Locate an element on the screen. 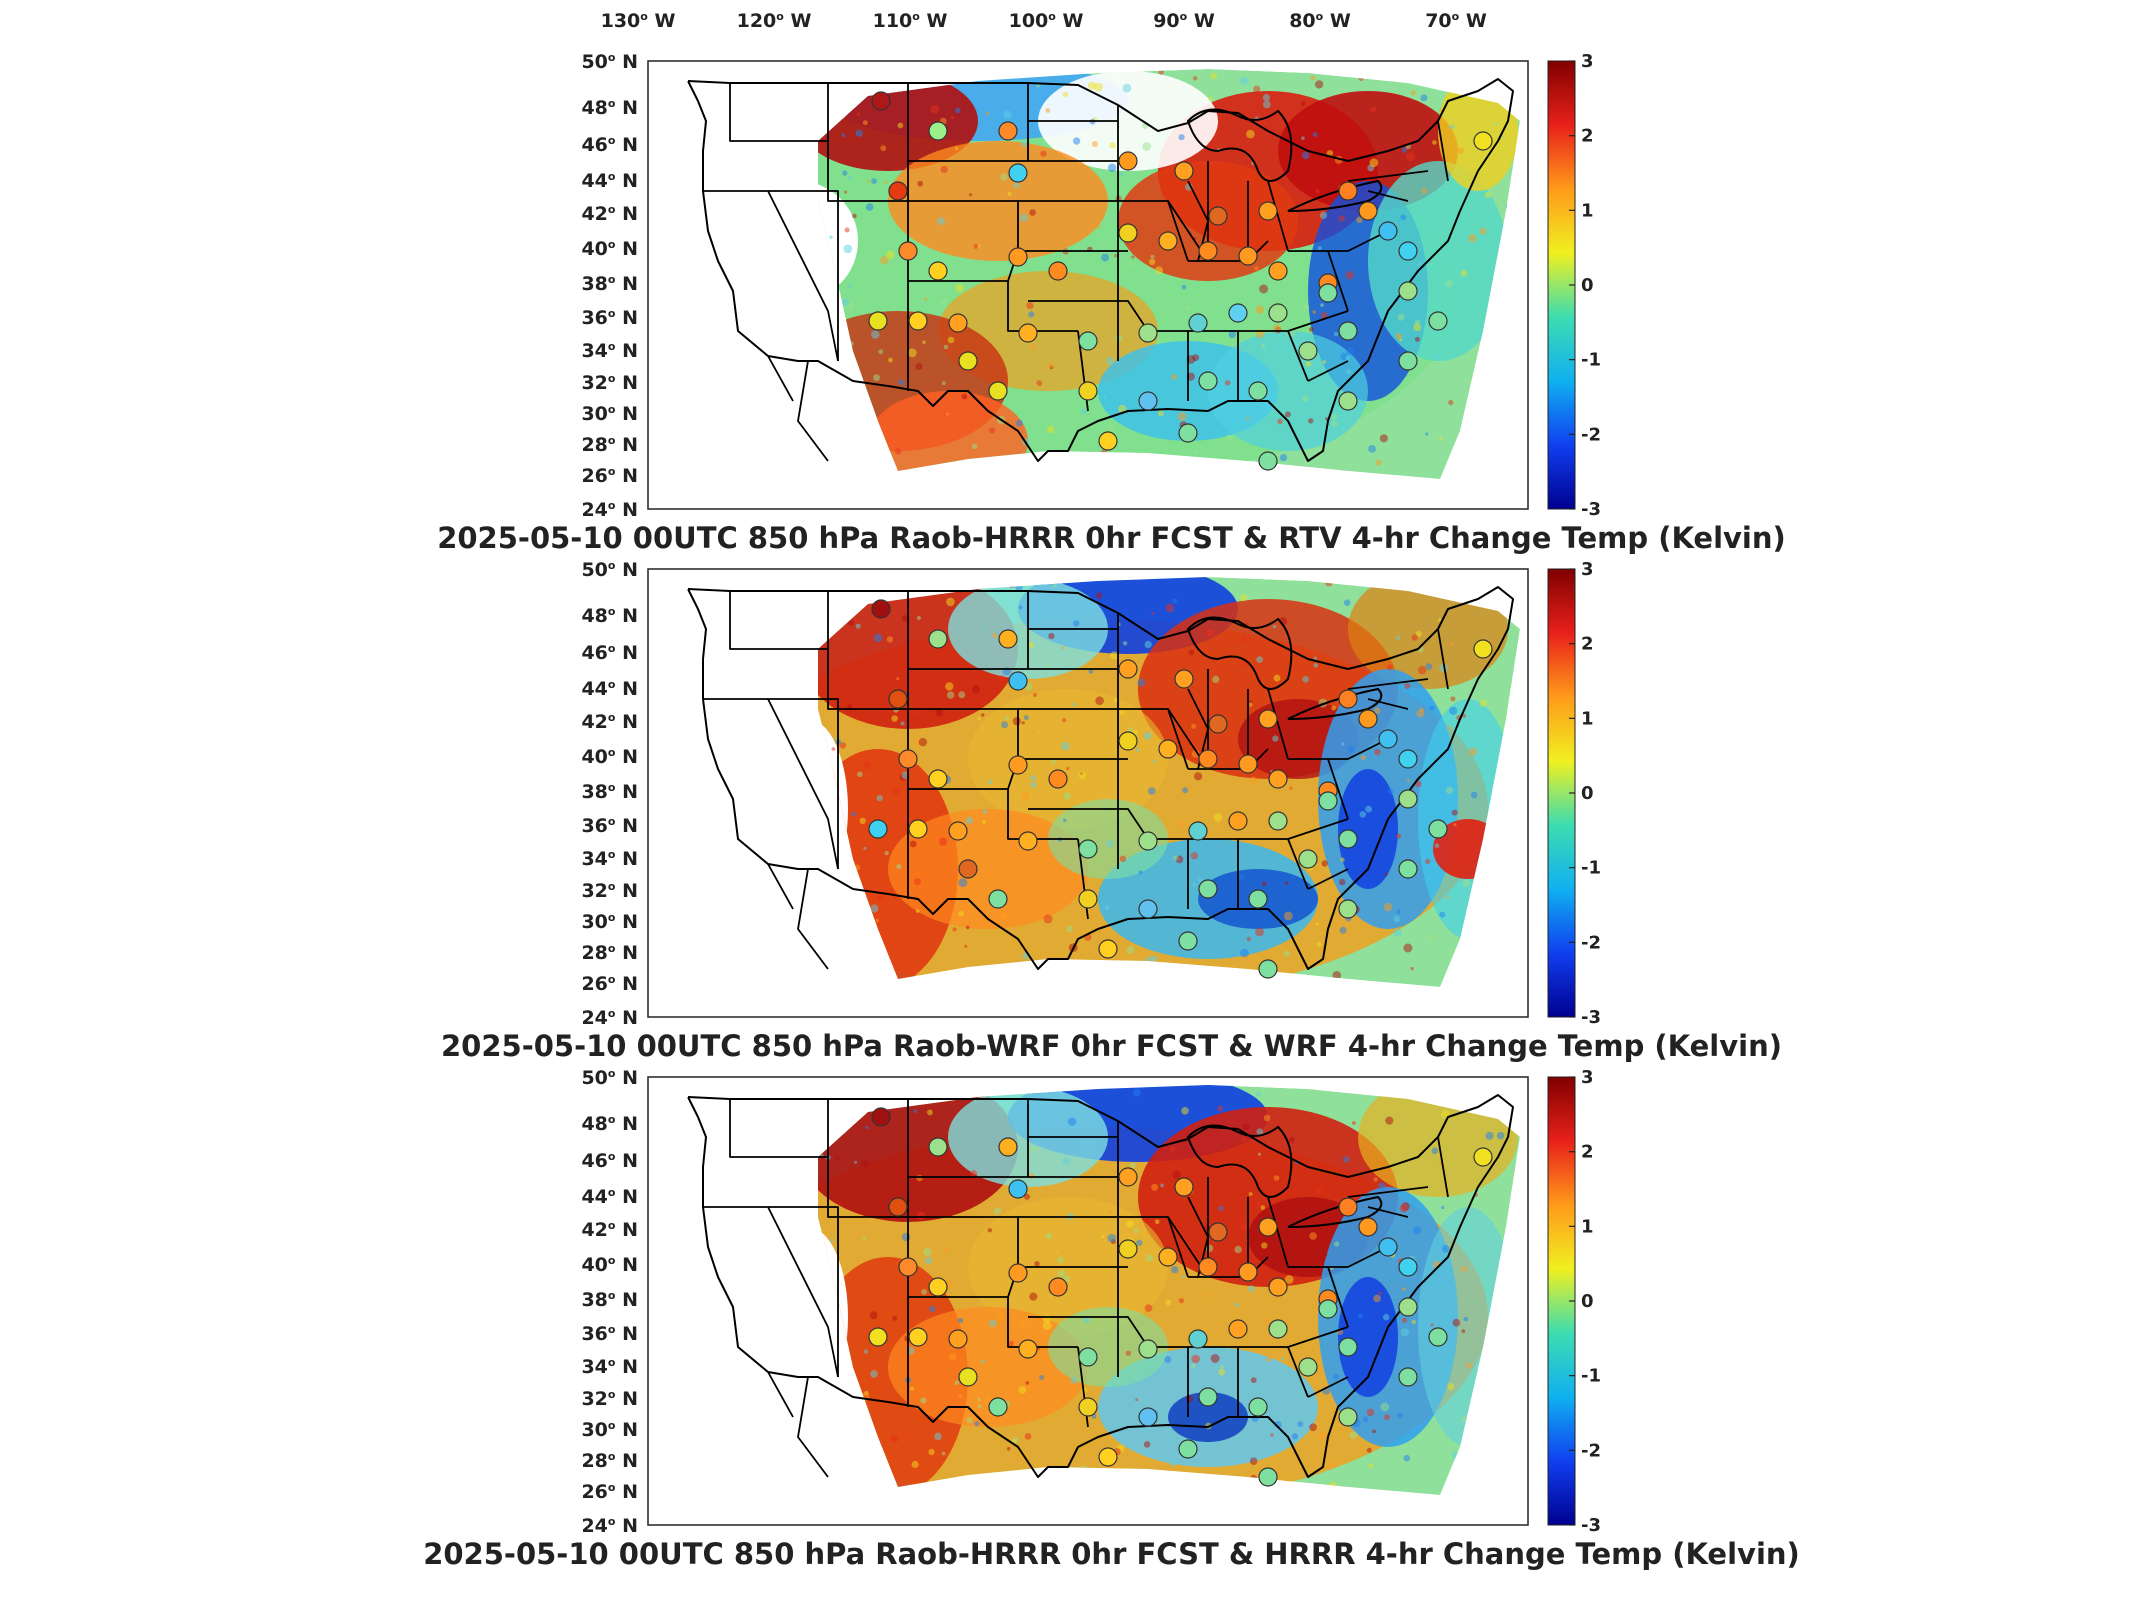 The image size is (2133, 1600). latitude-label: 38o N is located at coordinates (609, 1300).